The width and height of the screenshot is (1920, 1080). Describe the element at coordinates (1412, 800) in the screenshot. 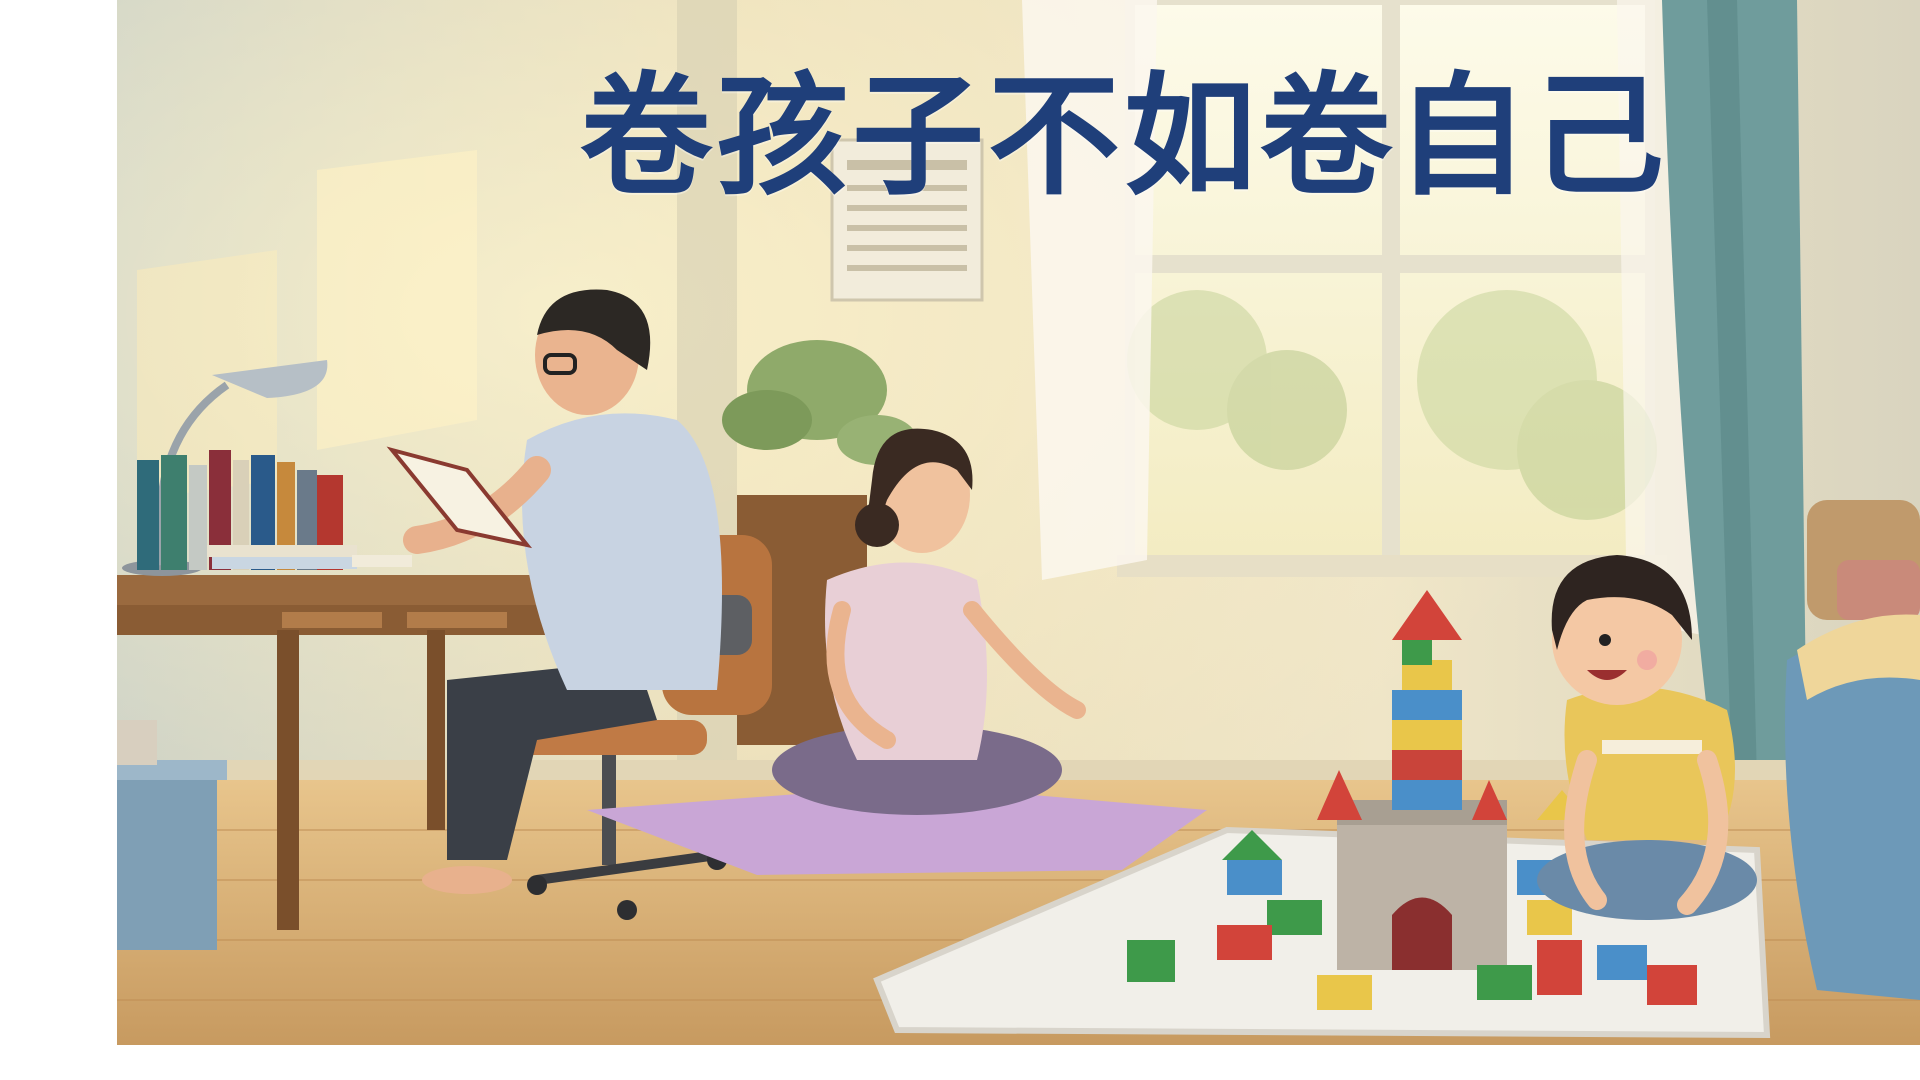

I see `block-castle` at that location.